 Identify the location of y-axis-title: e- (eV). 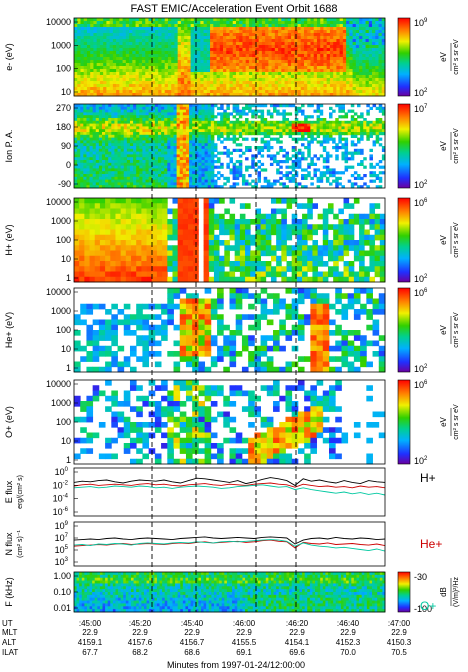
(9, 57).